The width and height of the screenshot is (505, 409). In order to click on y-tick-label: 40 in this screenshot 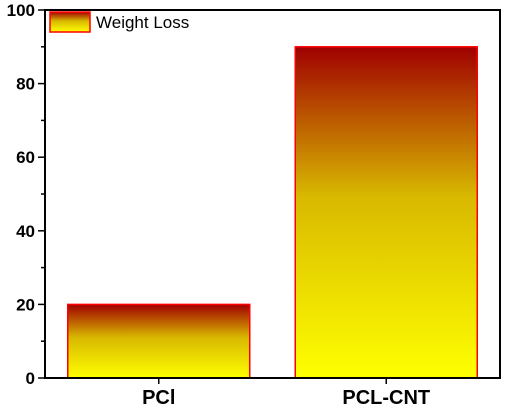, I will do `click(25, 231)`.